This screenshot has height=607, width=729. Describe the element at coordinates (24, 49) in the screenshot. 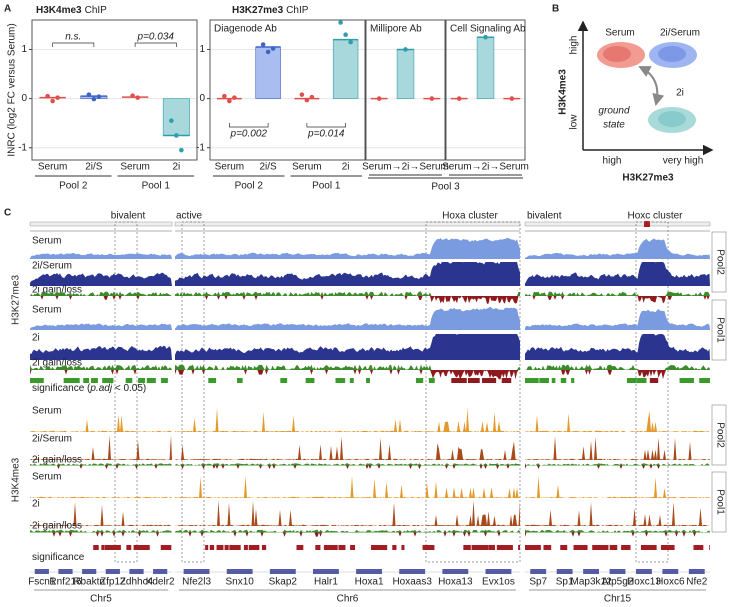

I see `y-tick-label: 1` at that location.